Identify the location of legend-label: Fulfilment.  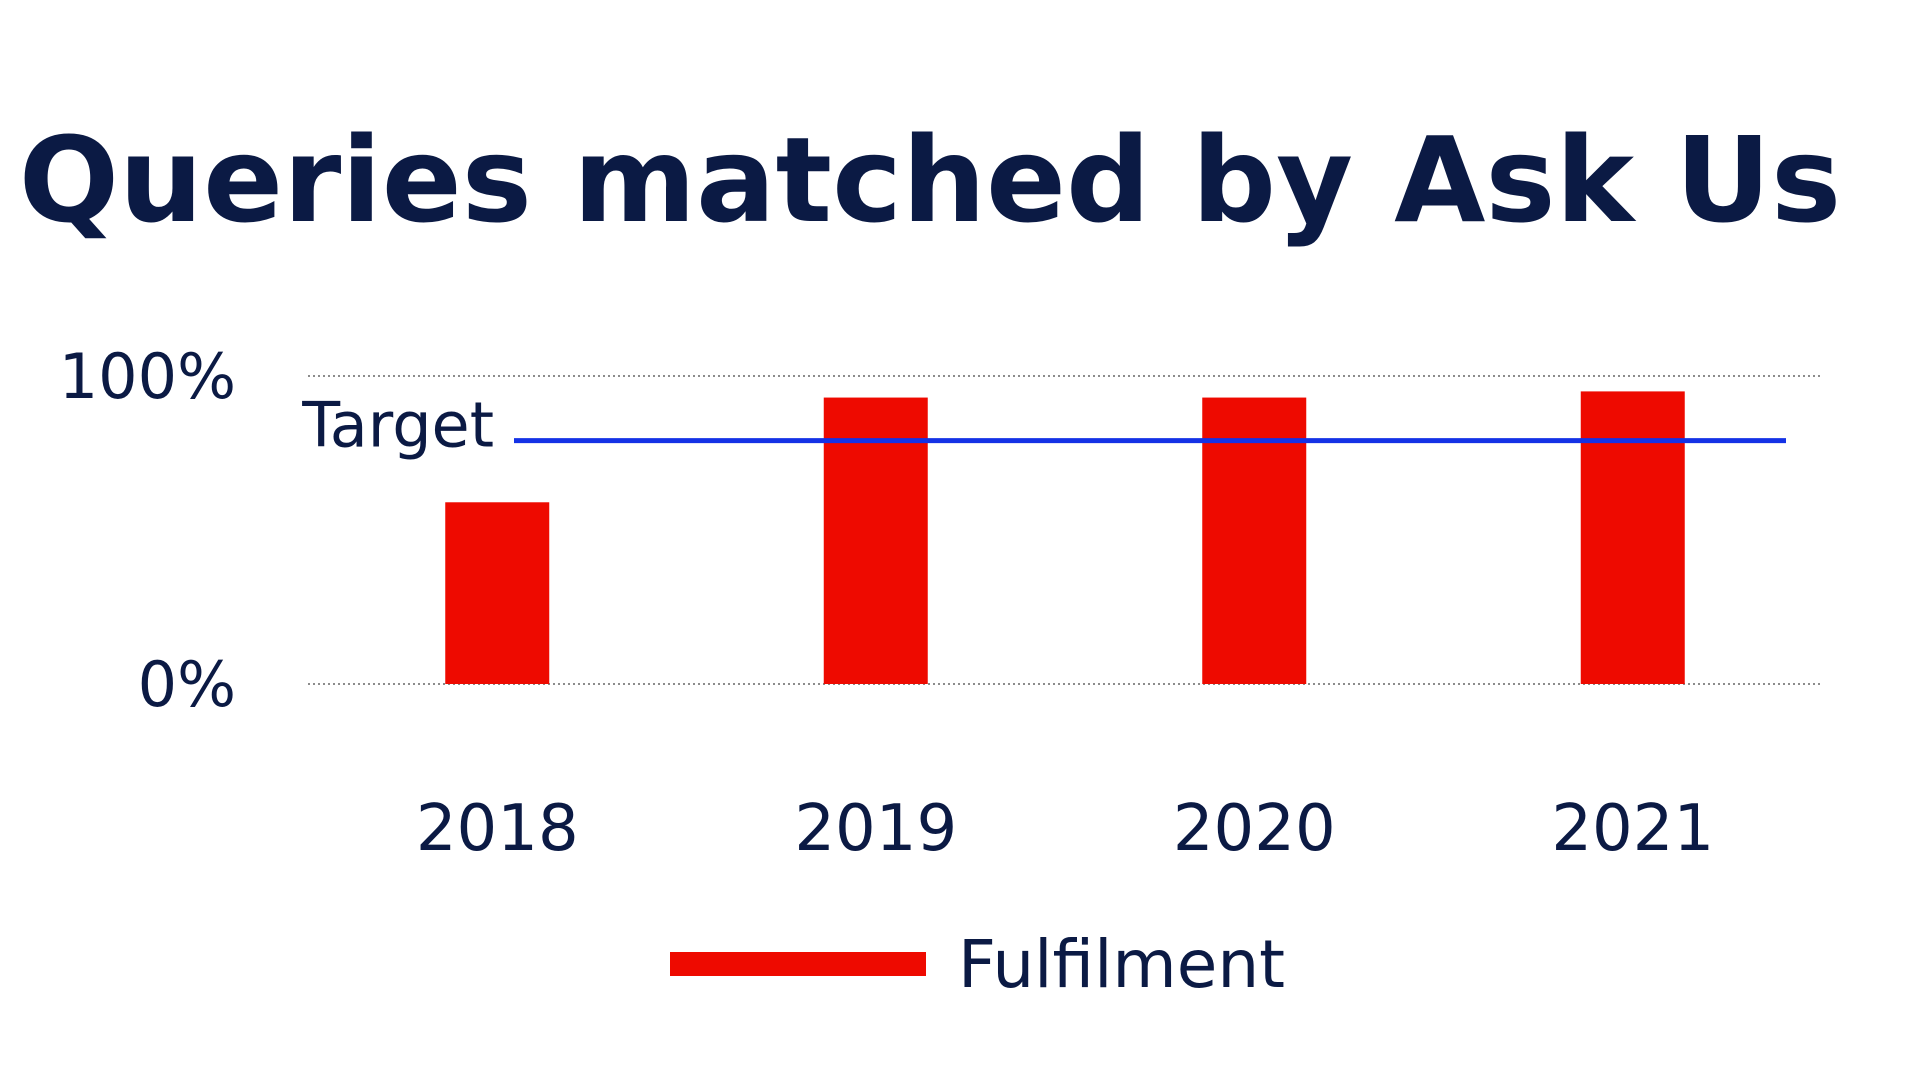
(1121, 964).